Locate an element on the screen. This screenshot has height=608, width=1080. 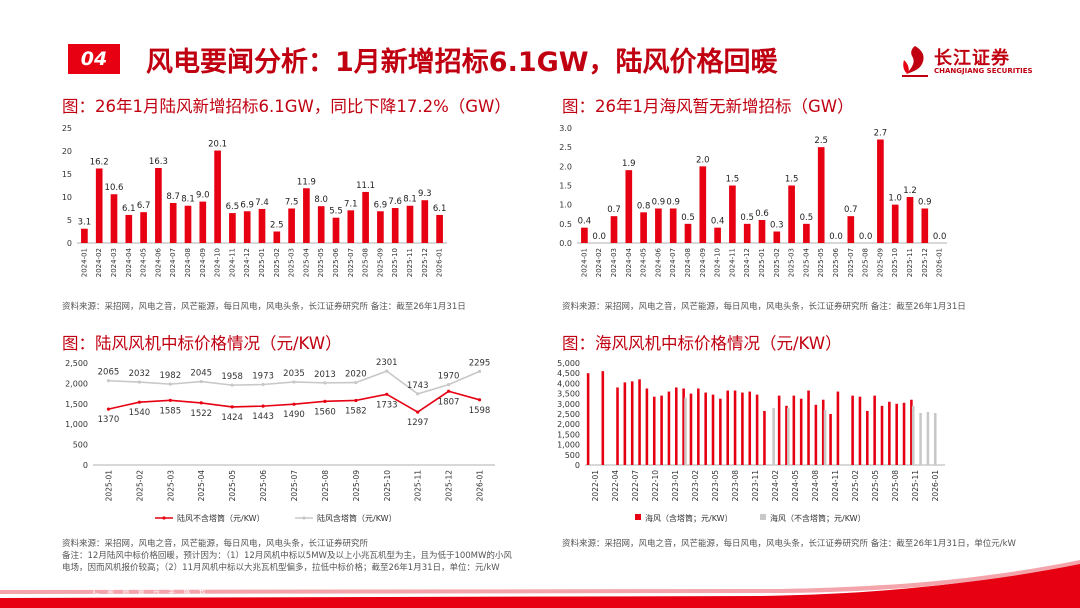
offshore-price-ytick: 4,500 is located at coordinates (568, 373).